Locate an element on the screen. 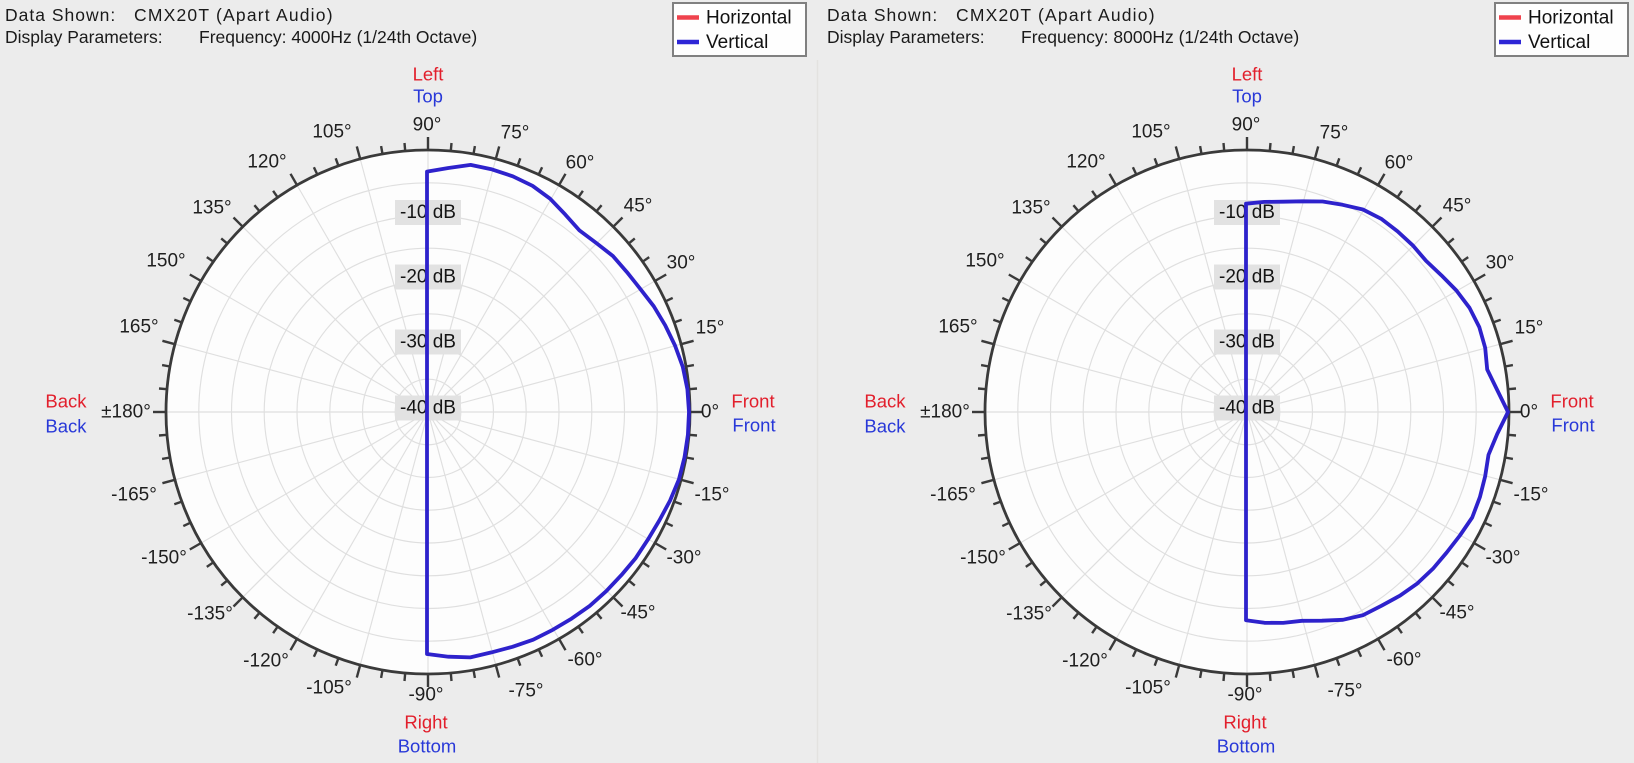 This screenshot has height=763, width=1634. svg-text:Frequency: 8000Hz (1/24th Octa: Frequency: 8000Hz (1/24th Octave) is located at coordinates (1160, 37).